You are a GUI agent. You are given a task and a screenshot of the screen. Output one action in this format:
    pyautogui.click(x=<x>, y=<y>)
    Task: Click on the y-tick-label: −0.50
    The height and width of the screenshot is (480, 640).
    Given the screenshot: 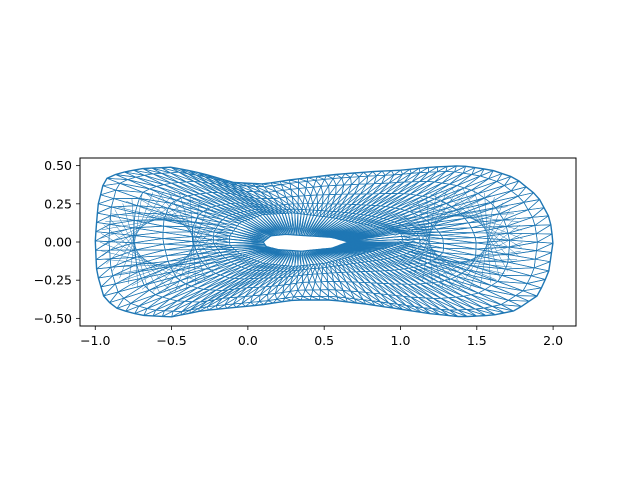 What is the action you would take?
    pyautogui.click(x=53, y=318)
    